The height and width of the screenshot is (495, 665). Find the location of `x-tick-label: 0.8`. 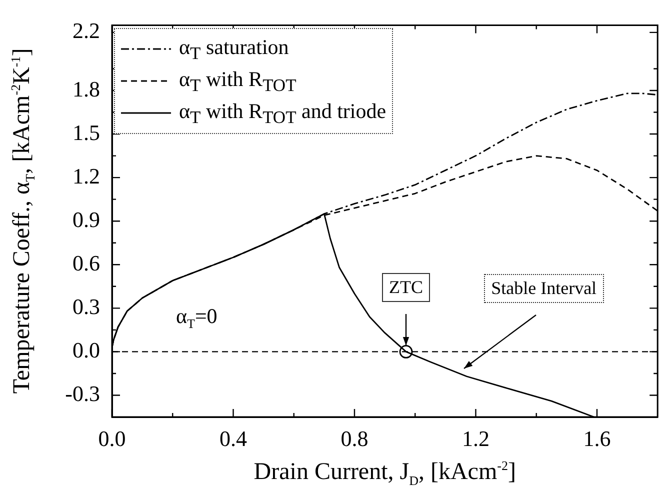

x-tick-label: 0.8 is located at coordinates (354, 438).